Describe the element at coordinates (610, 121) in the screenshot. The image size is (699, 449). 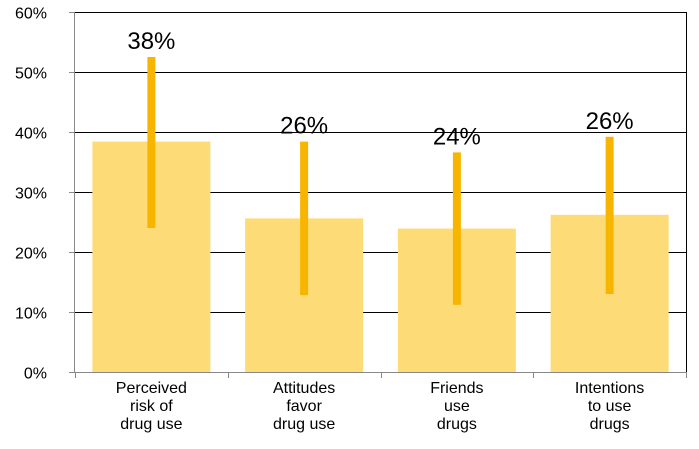
I see `data-label-3: 26%` at that location.